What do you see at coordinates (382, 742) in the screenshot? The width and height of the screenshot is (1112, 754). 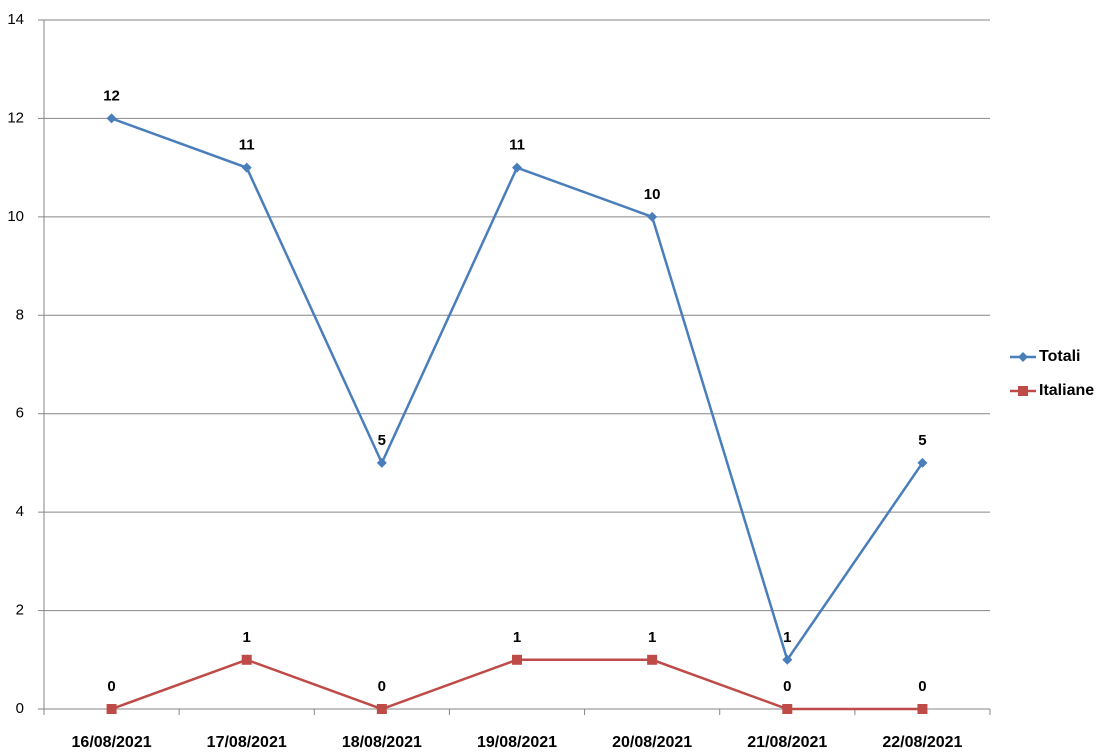 I see `x-tick-label: 18/08/2021` at bounding box center [382, 742].